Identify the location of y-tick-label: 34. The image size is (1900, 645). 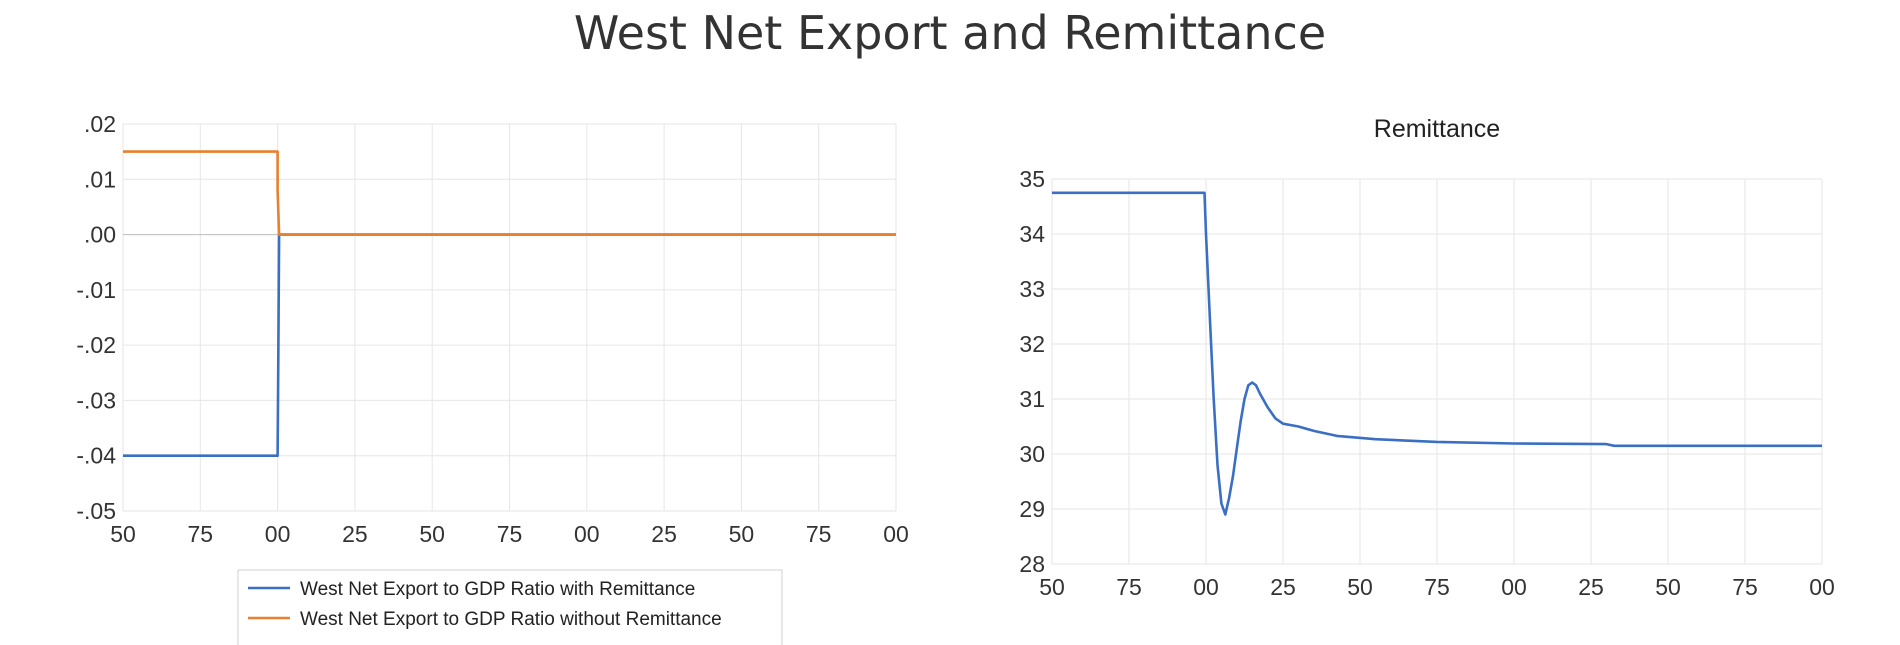
(1032, 234).